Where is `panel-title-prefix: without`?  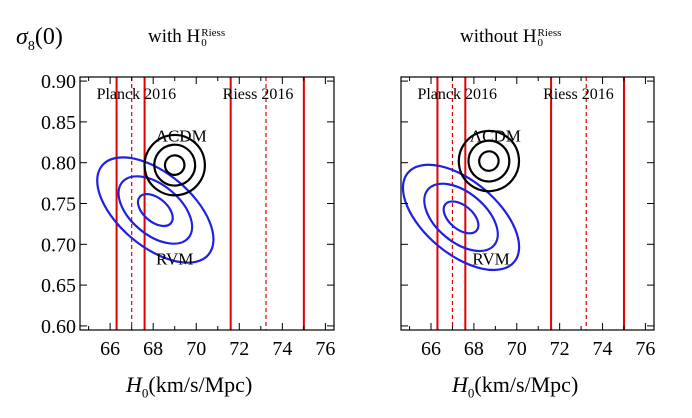 panel-title-prefix: without is located at coordinates (489, 36).